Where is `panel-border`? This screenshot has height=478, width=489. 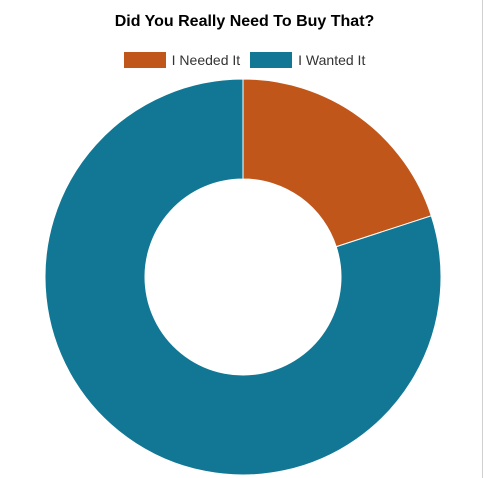 panel-border is located at coordinates (482, 239).